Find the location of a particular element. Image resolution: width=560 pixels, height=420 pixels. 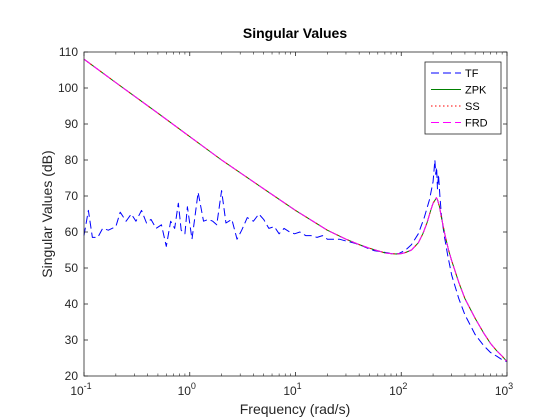

y-tick-label: 50 is located at coordinates (72, 268).